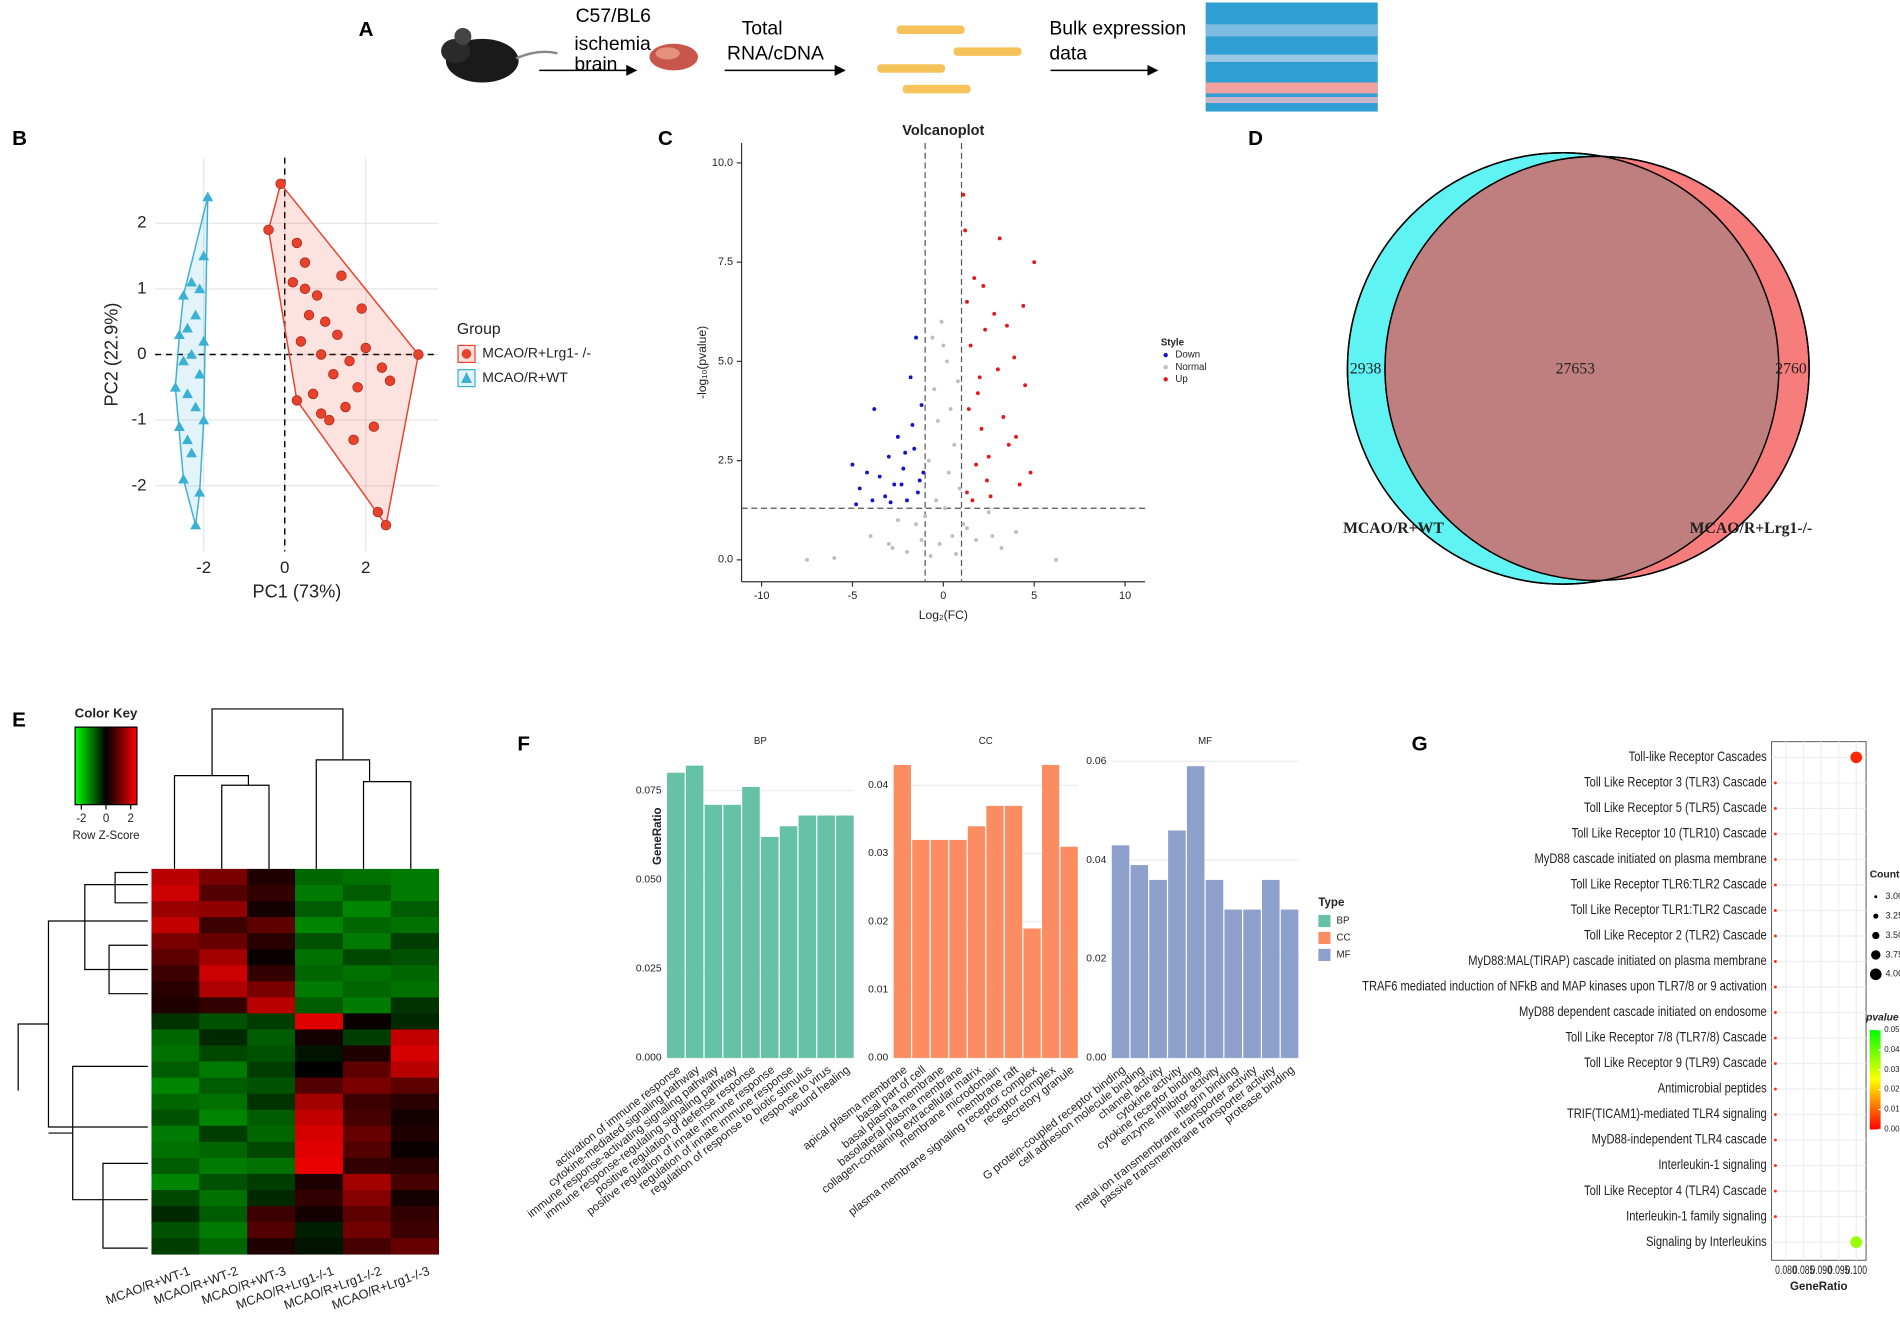 The image size is (1900, 1327). What do you see at coordinates (1563, 368) in the screenshot?
I see `venn-outline` at bounding box center [1563, 368].